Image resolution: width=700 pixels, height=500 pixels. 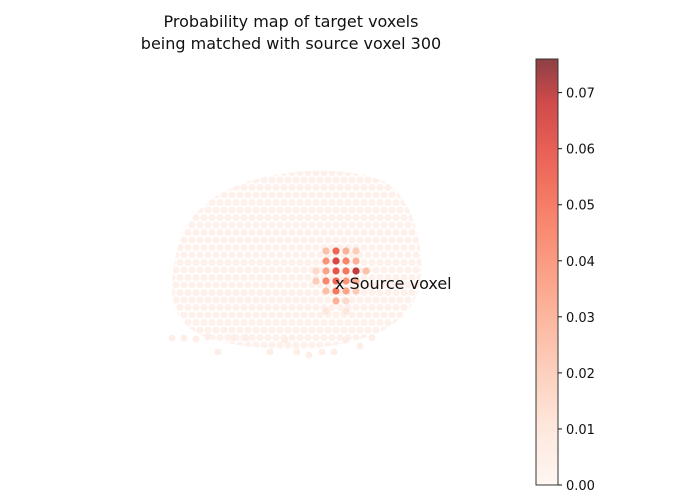 I want to click on colorbar-tick-label: 0.06, so click(x=580, y=150).